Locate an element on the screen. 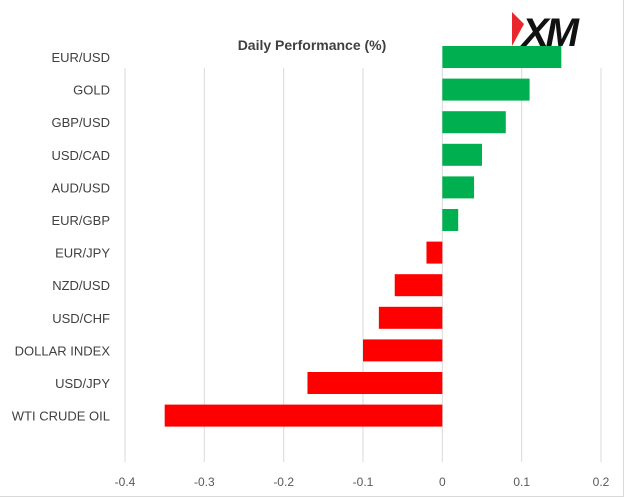  category-label: WTI CRUDE OIL is located at coordinates (61, 416).